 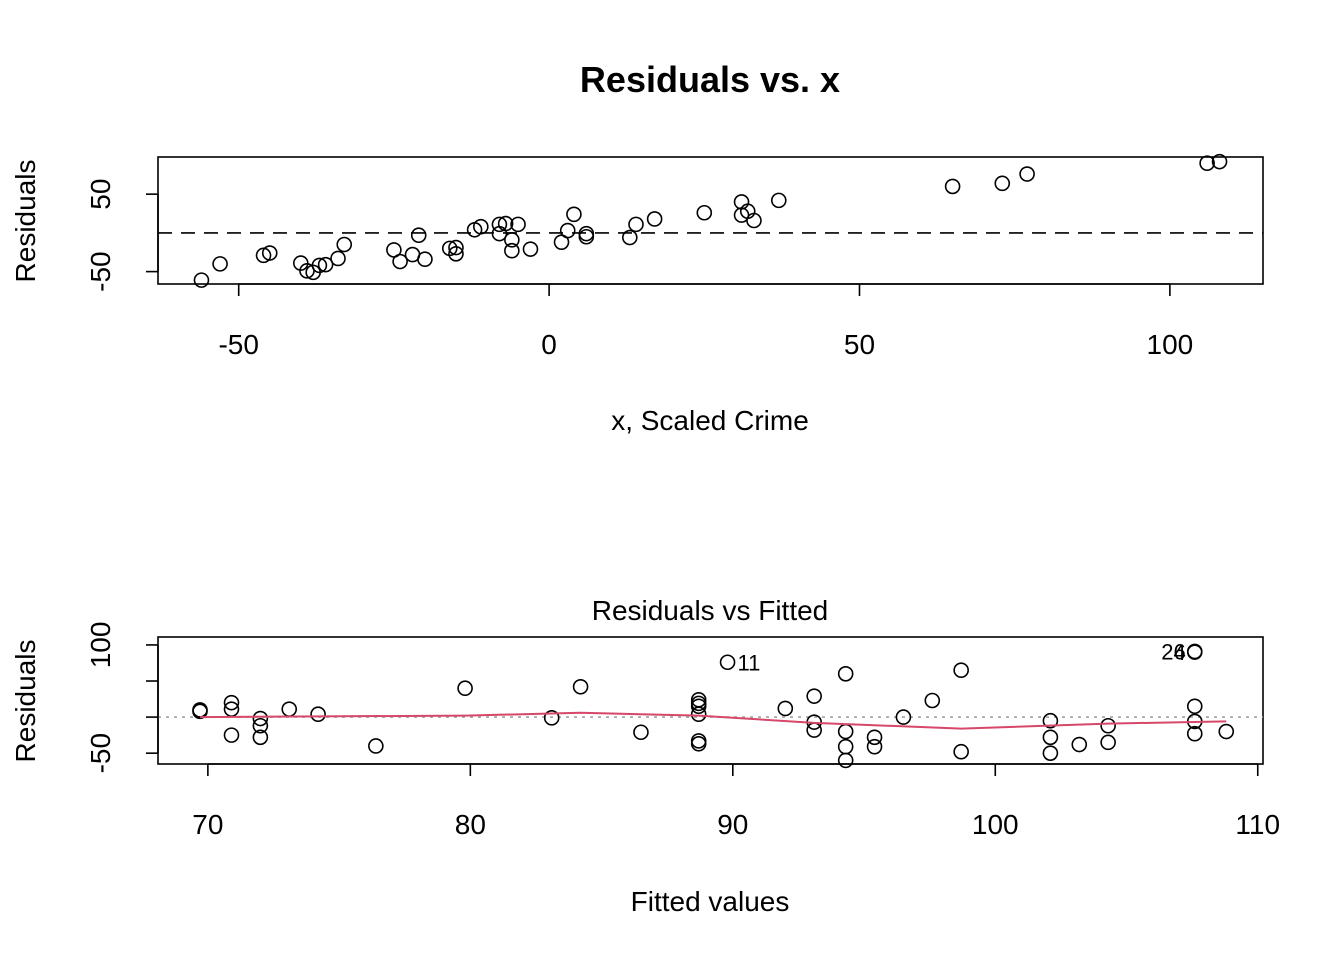 What do you see at coordinates (710, 79) in the screenshot?
I see `chart-title: Residuals vs. x` at bounding box center [710, 79].